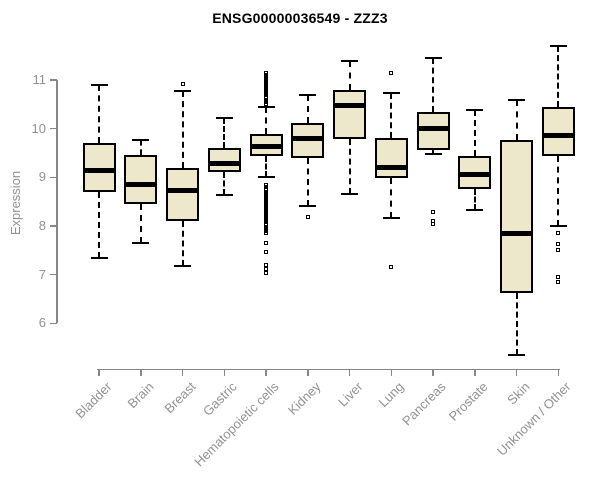  I want to click on y-axis-line, so click(57, 202).